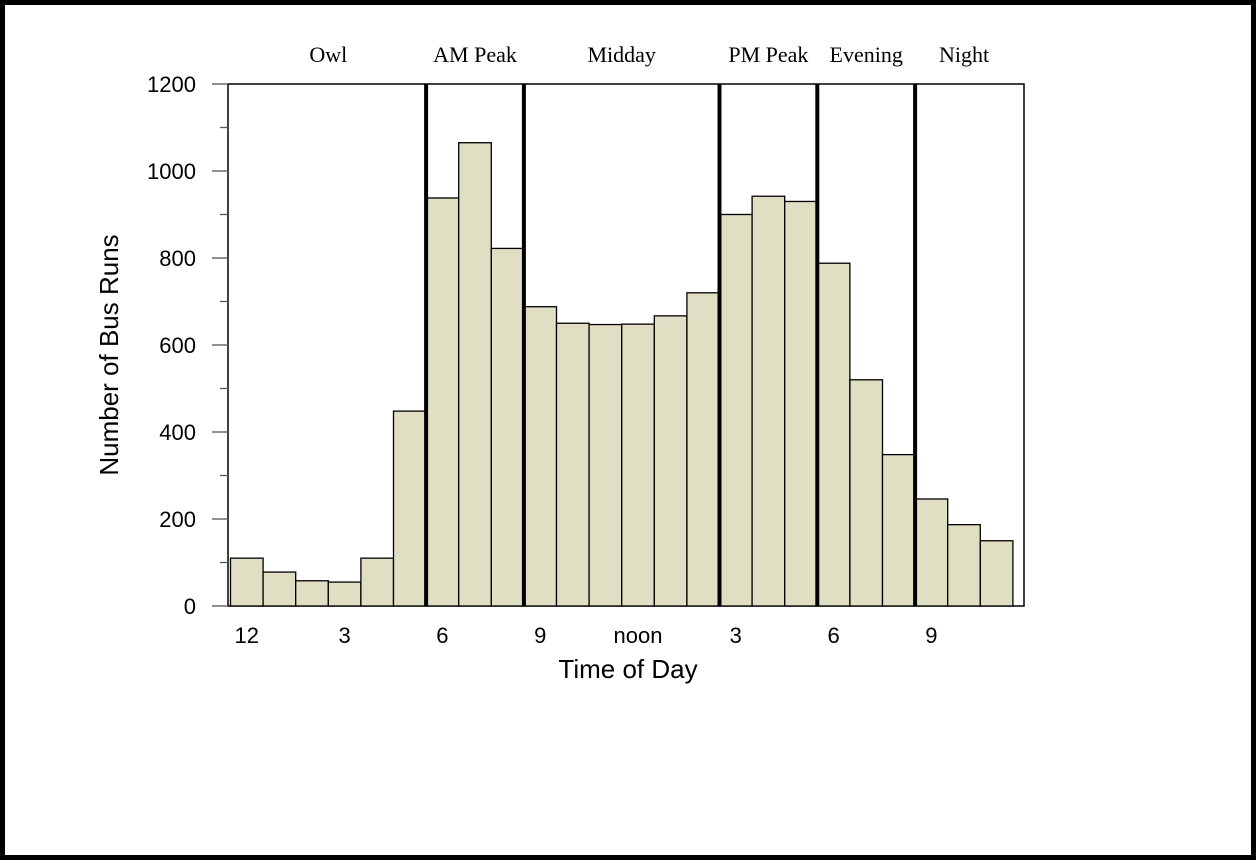  I want to click on x-tick-label: 12, so click(247, 635).